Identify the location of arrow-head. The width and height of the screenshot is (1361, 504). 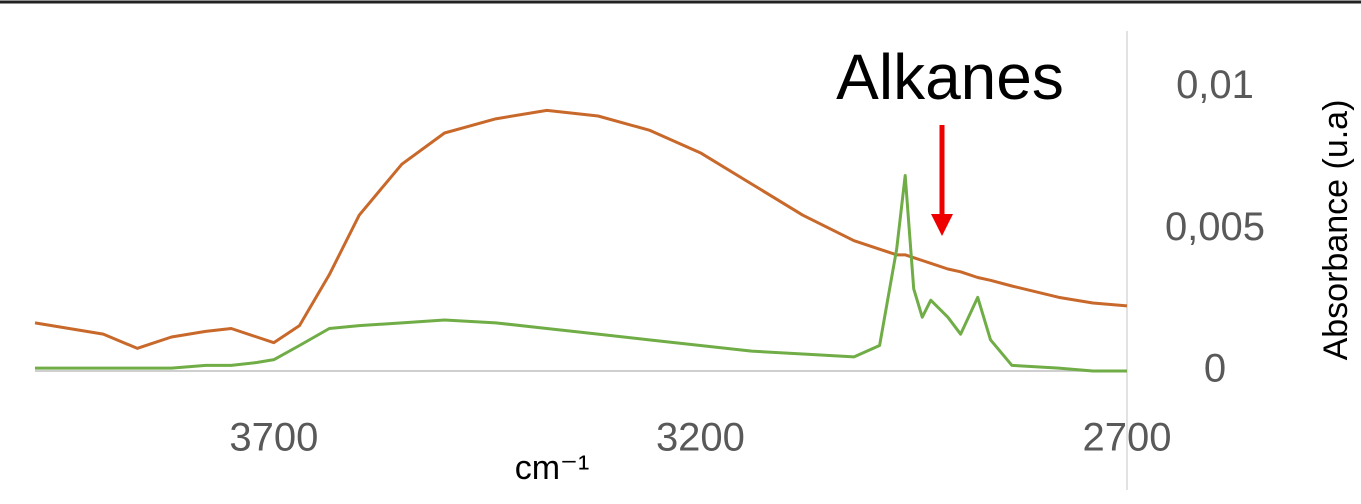
(942, 225).